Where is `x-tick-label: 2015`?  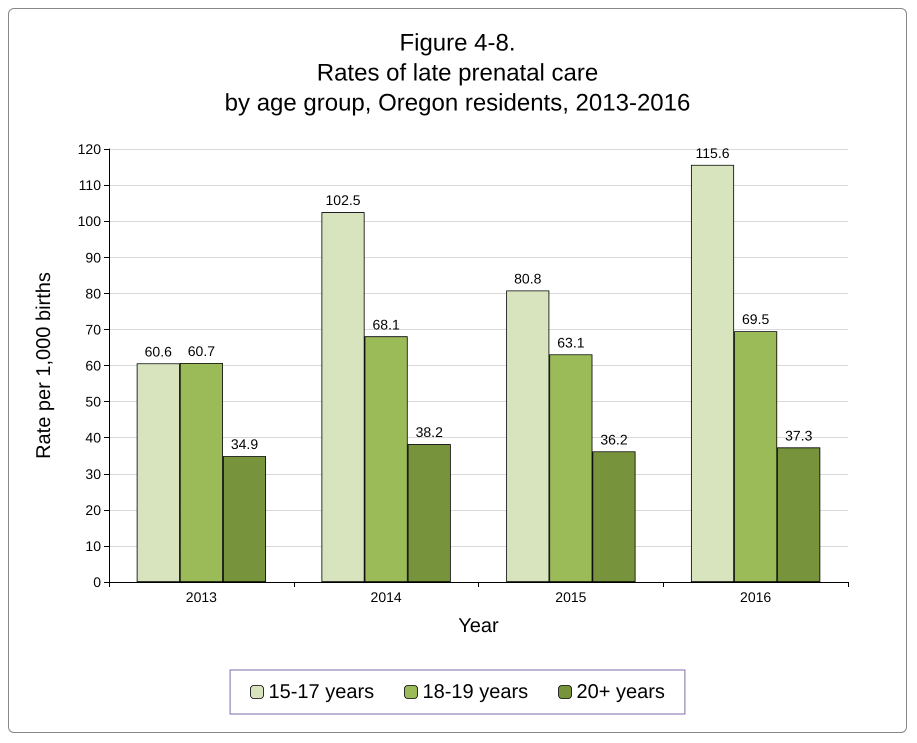 x-tick-label: 2015 is located at coordinates (571, 597).